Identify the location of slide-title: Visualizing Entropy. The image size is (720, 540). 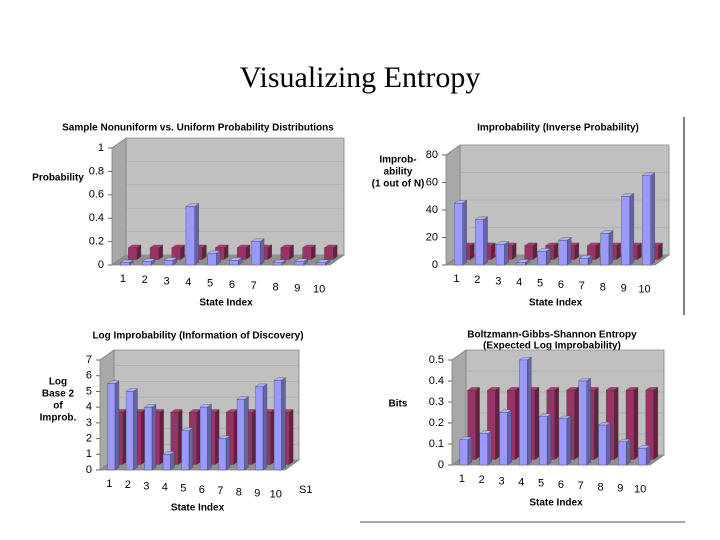
(360, 77).